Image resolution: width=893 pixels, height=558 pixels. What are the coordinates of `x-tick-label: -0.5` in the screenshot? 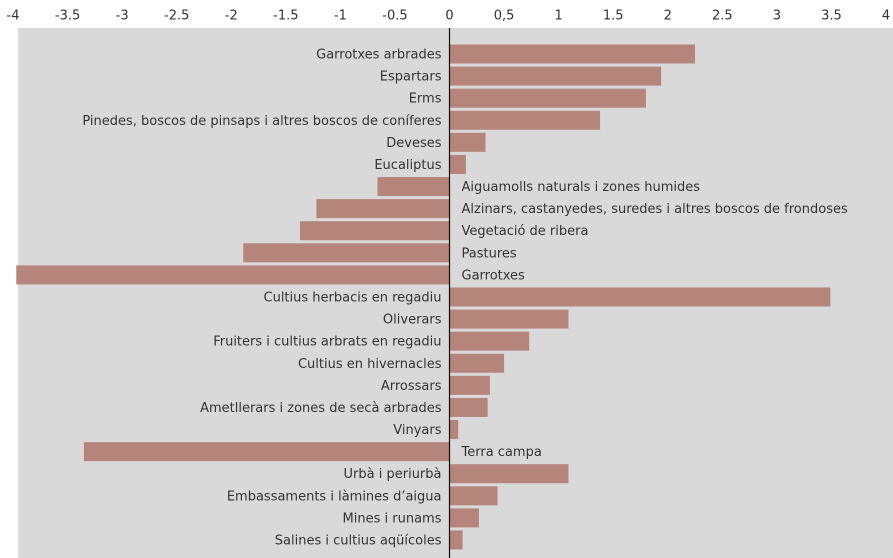 It's located at (394, 16).